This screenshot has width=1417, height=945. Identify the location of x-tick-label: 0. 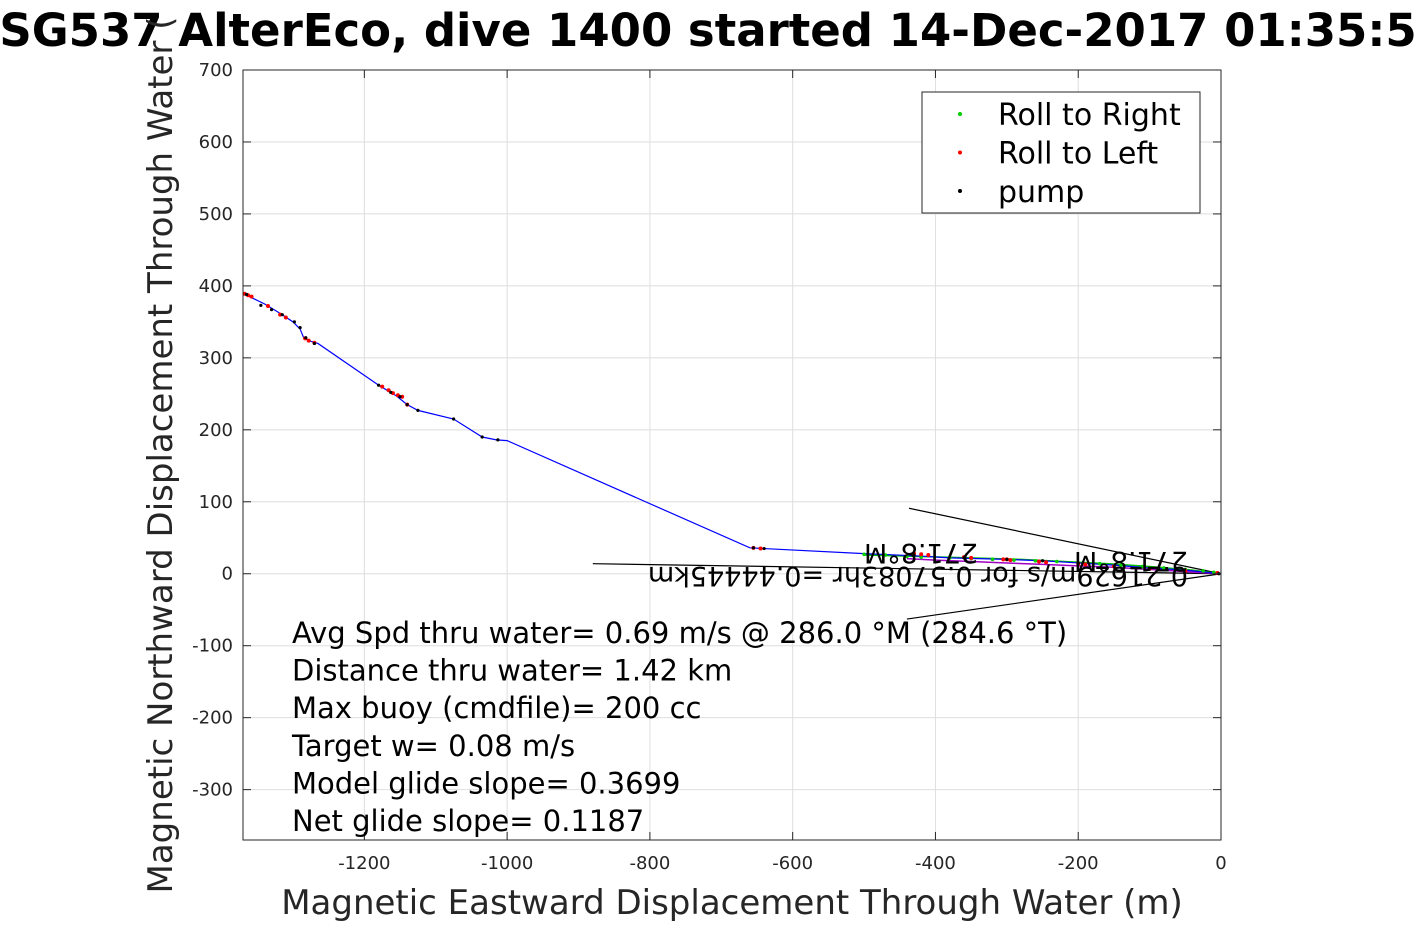
(1220, 863).